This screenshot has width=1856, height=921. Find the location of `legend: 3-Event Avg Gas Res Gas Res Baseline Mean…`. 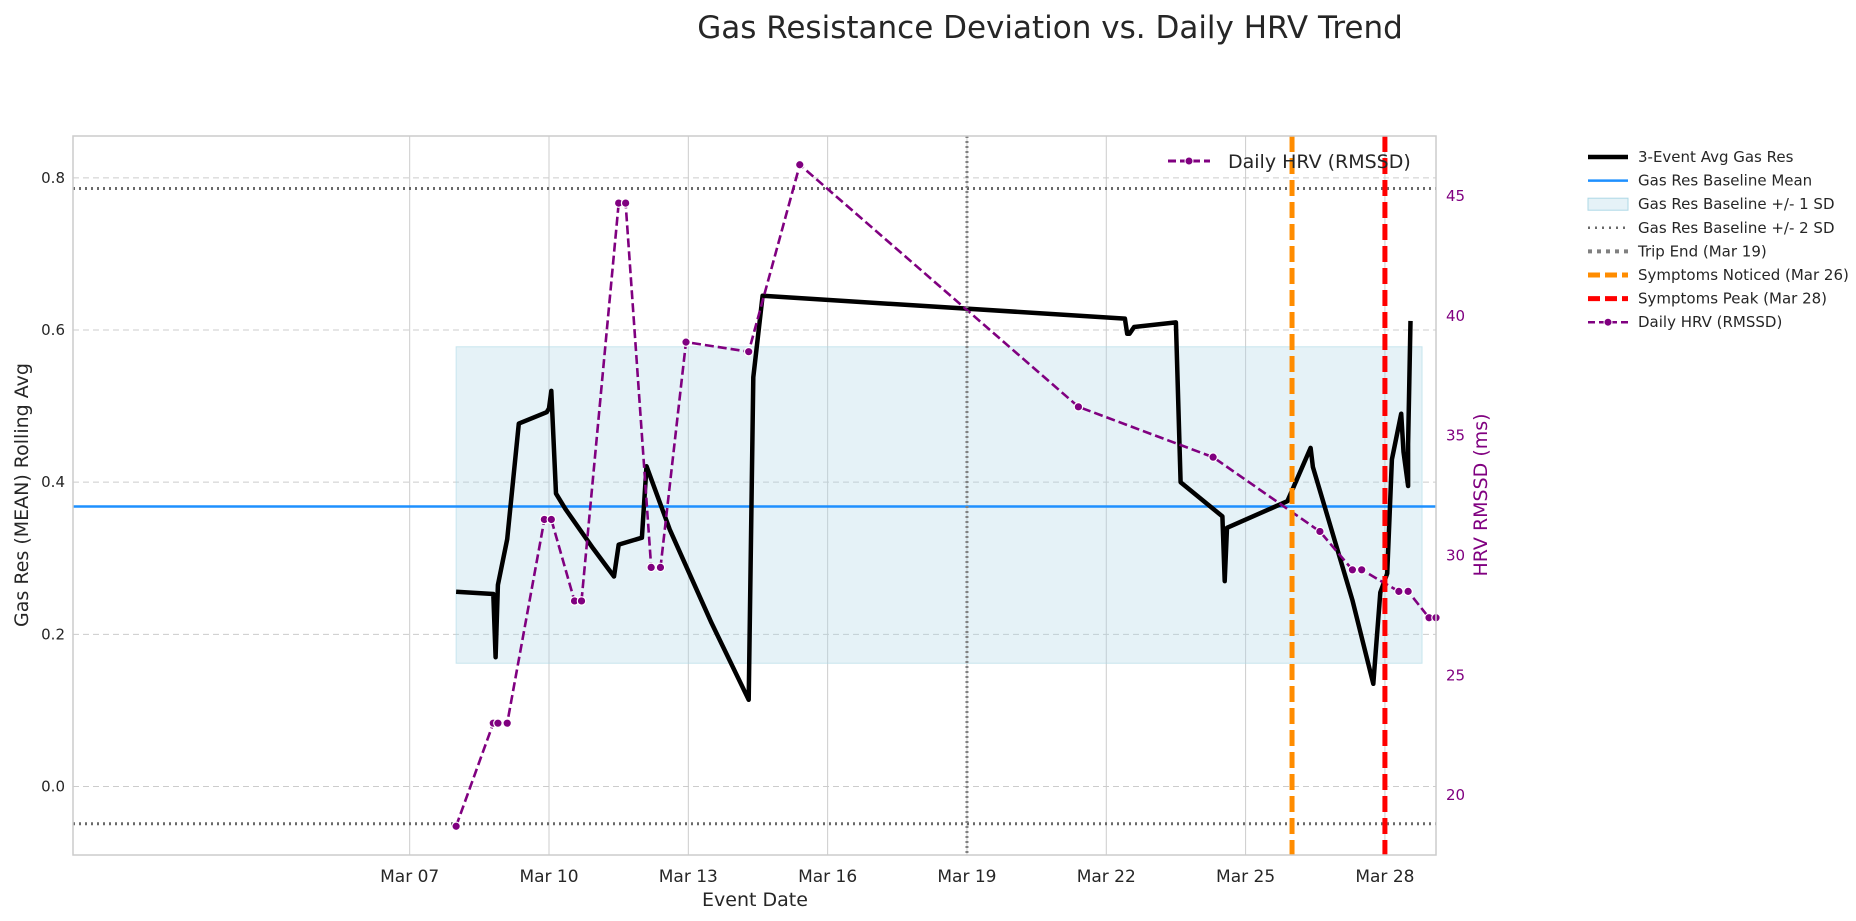

legend: 3-Event Avg Gas Res Gas Res Baseline Mean… is located at coordinates (1718, 239).